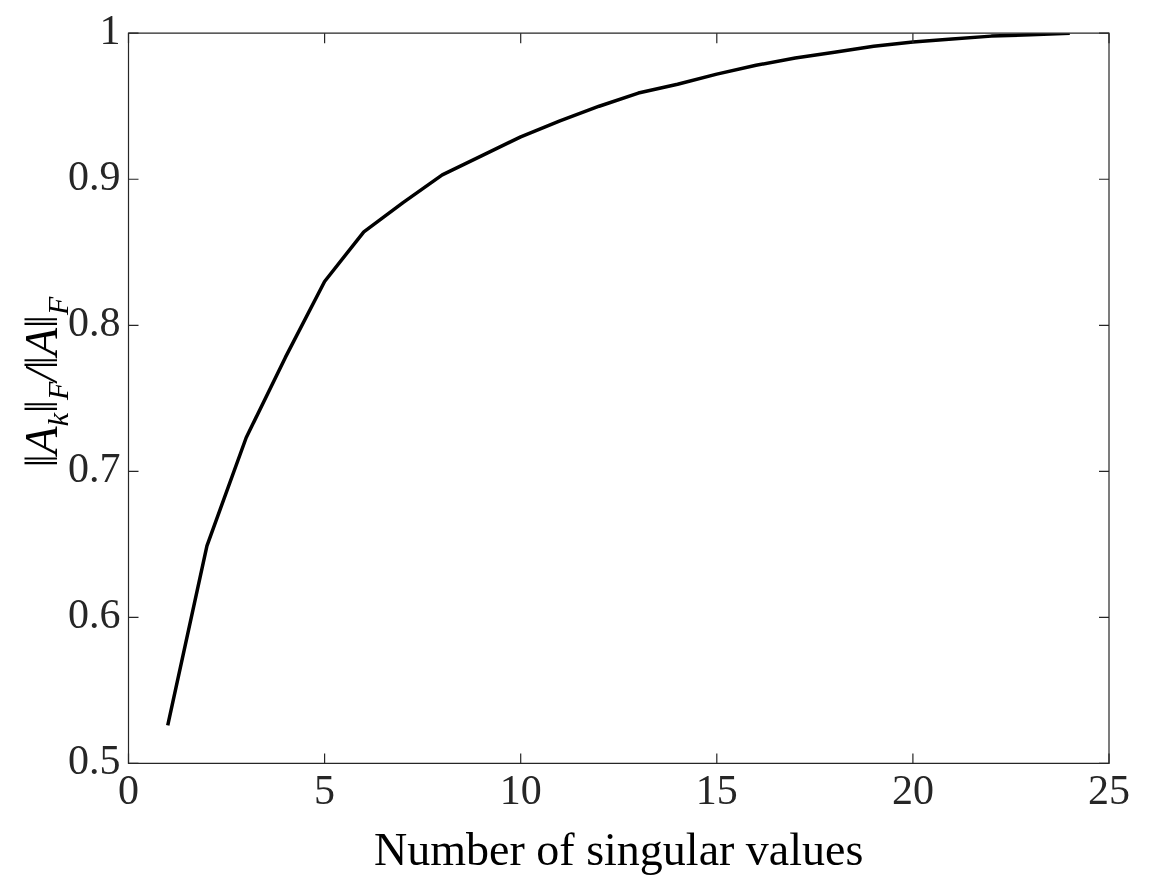 This screenshot has height=895, width=1154. I want to click on y-tick-label: 0.9, so click(94, 176).